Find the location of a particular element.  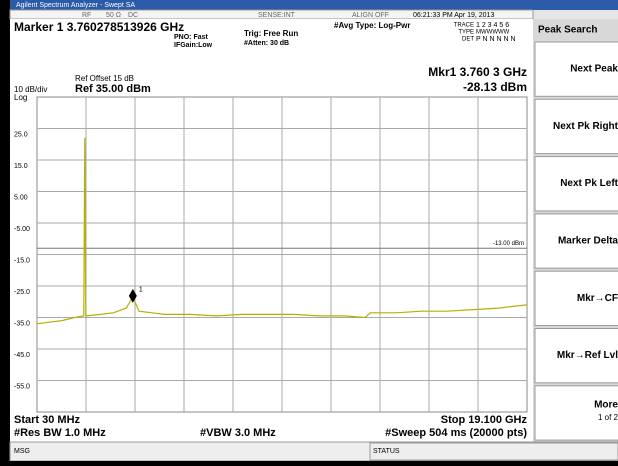

window-title: Agilent Spectrum Analyzer - Swept SA is located at coordinates (75, 5).